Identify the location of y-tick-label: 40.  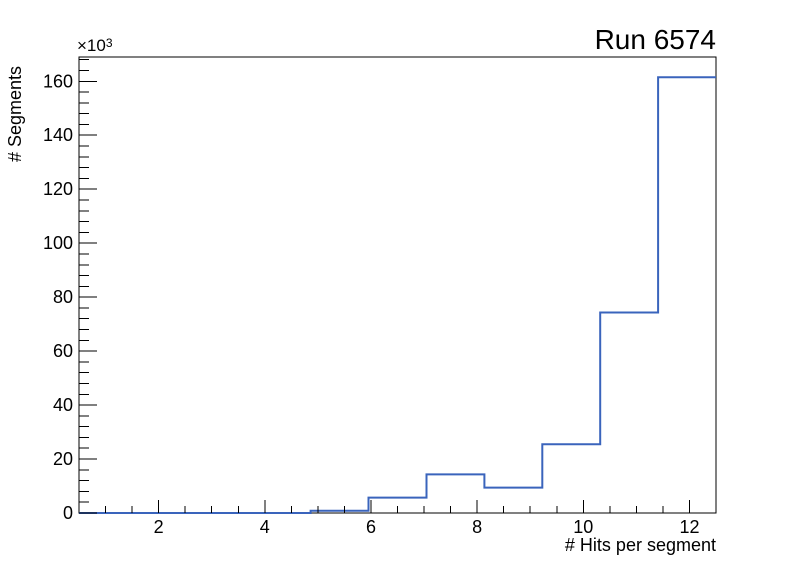
(63, 405).